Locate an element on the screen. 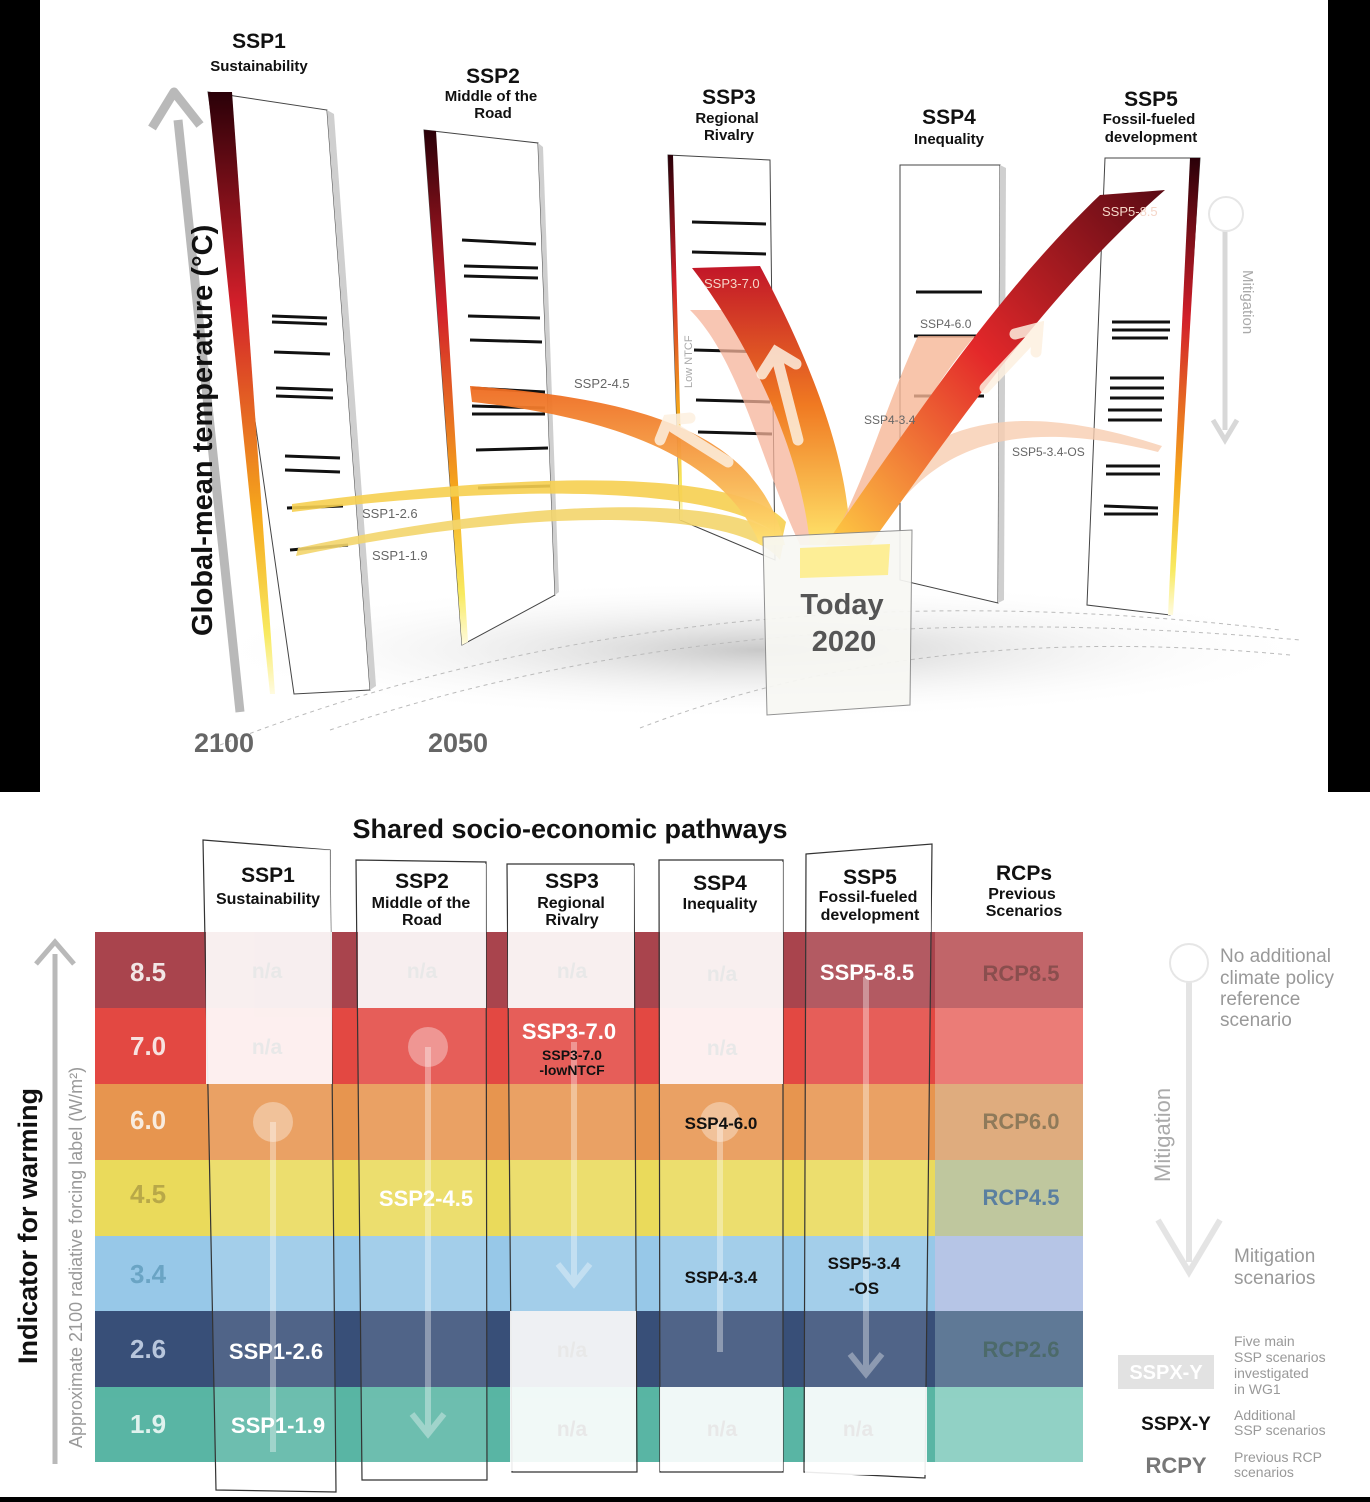  ssp1-26-ribbon is located at coordinates (539, 510).